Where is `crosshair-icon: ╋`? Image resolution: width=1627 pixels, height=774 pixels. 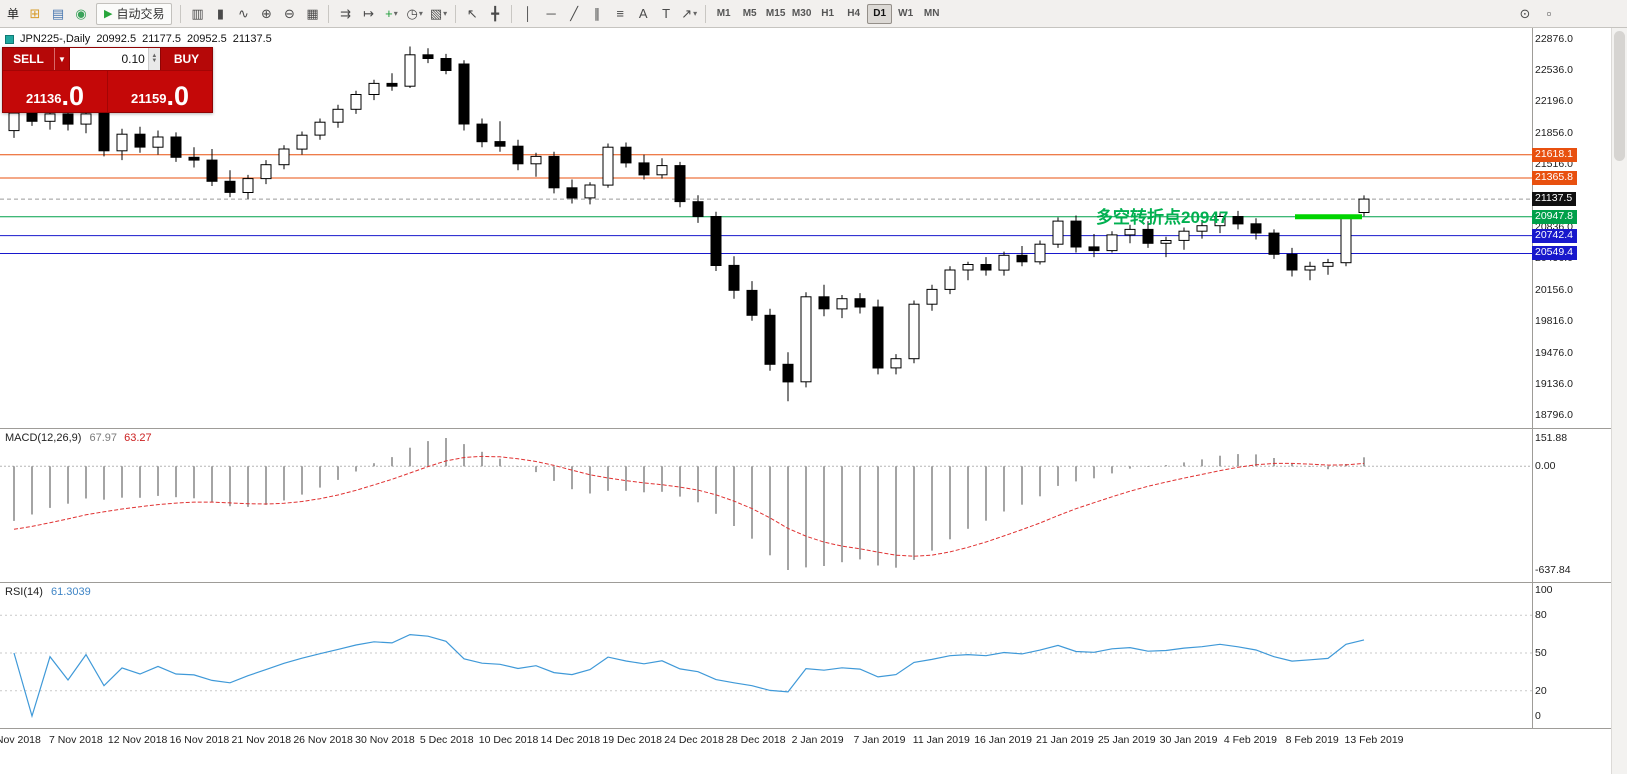 crosshair-icon: ╋ is located at coordinates (495, 13).